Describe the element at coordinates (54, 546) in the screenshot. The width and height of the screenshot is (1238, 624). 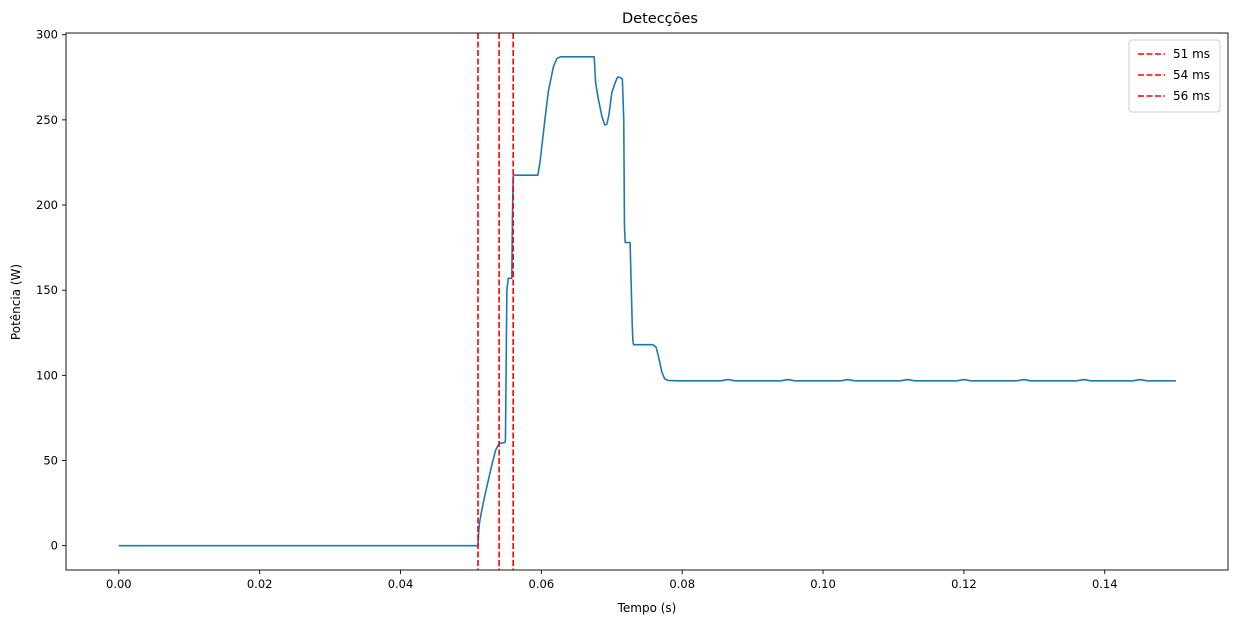
I see `y-tick-label: 0` at that location.